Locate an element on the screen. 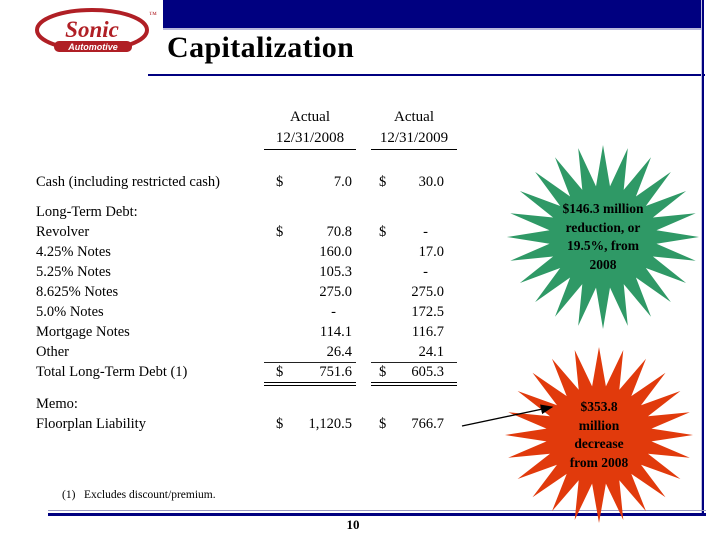 This screenshot has height=540, width=720. table-row: 5.25% Notes 105.3 - is located at coordinates (235, 272).